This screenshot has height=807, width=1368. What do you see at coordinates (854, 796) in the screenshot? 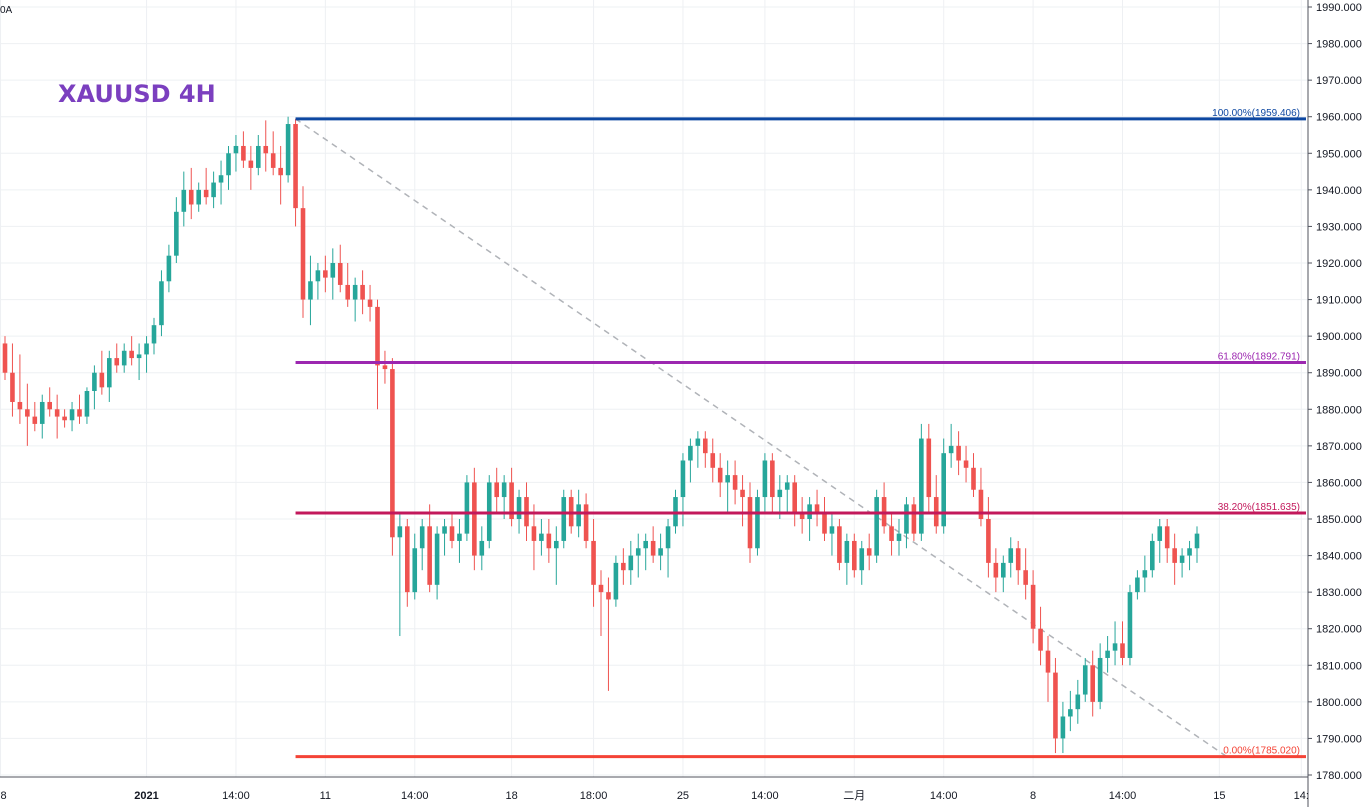
I see `x-tick-label: 二月` at bounding box center [854, 796].